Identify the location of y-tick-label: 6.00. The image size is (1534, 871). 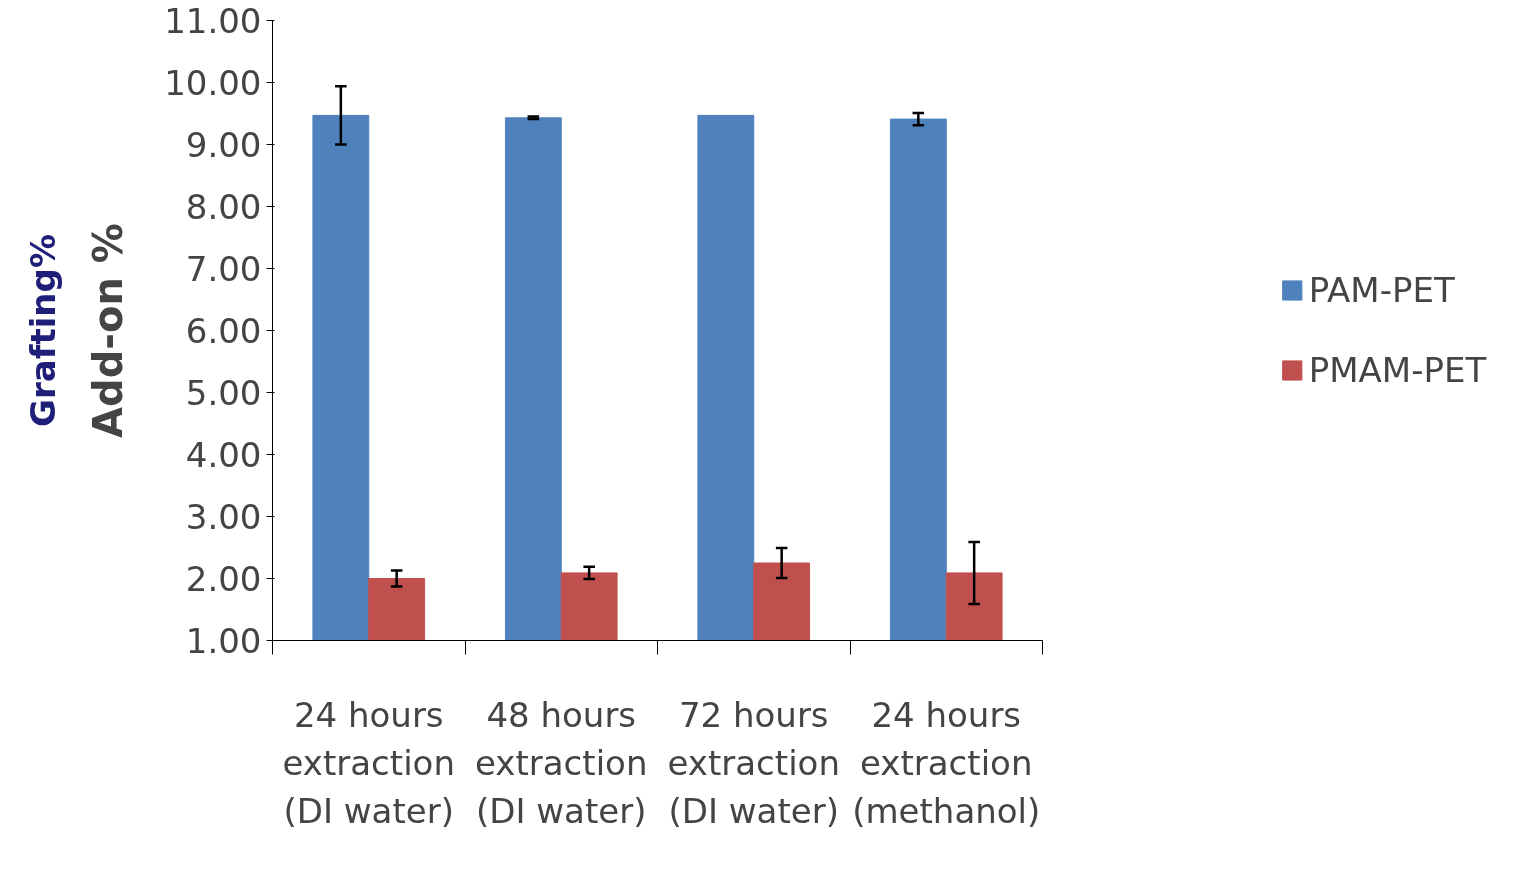
(223, 331).